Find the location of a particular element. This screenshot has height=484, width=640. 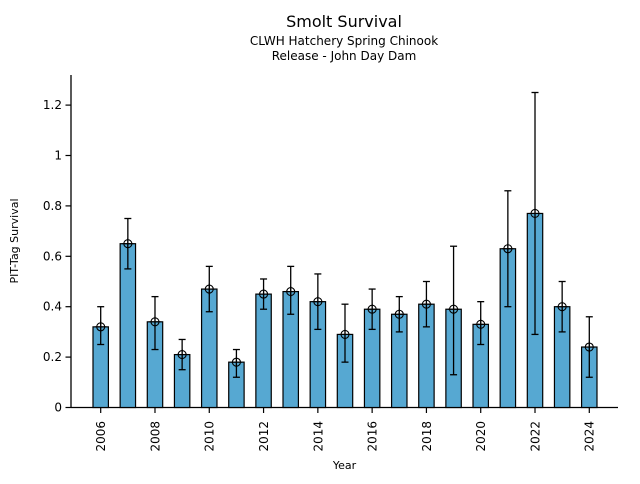

x-tick-label: 2006 is located at coordinates (101, 436).